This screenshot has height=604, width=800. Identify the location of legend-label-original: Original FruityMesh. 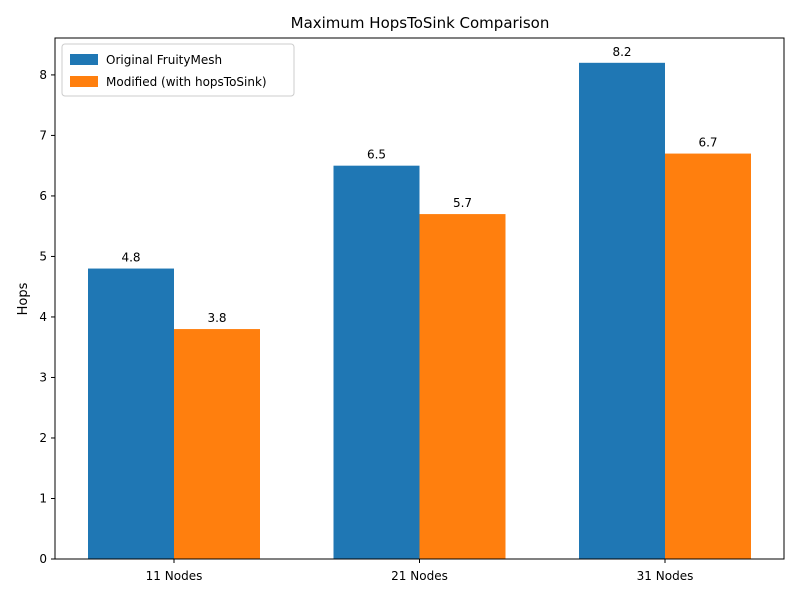
(164, 60).